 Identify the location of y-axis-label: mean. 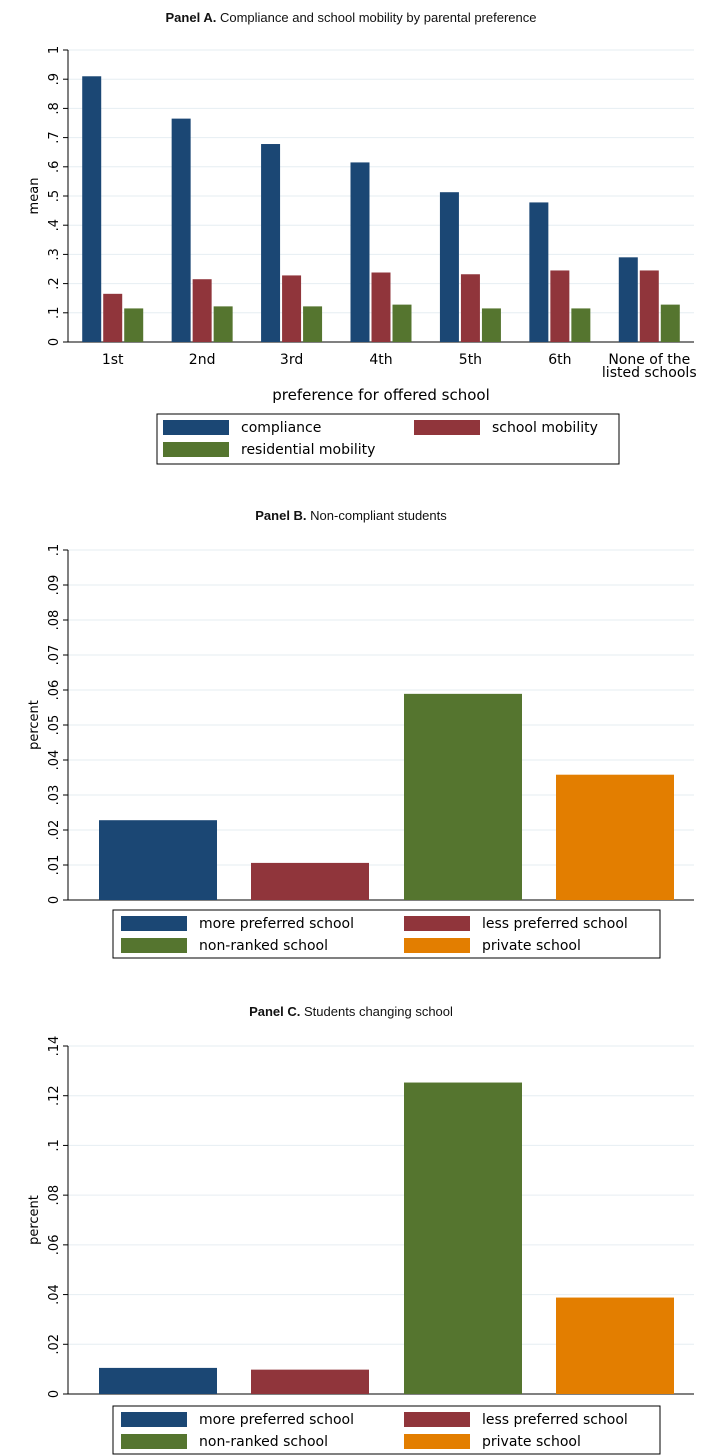
(34, 196).